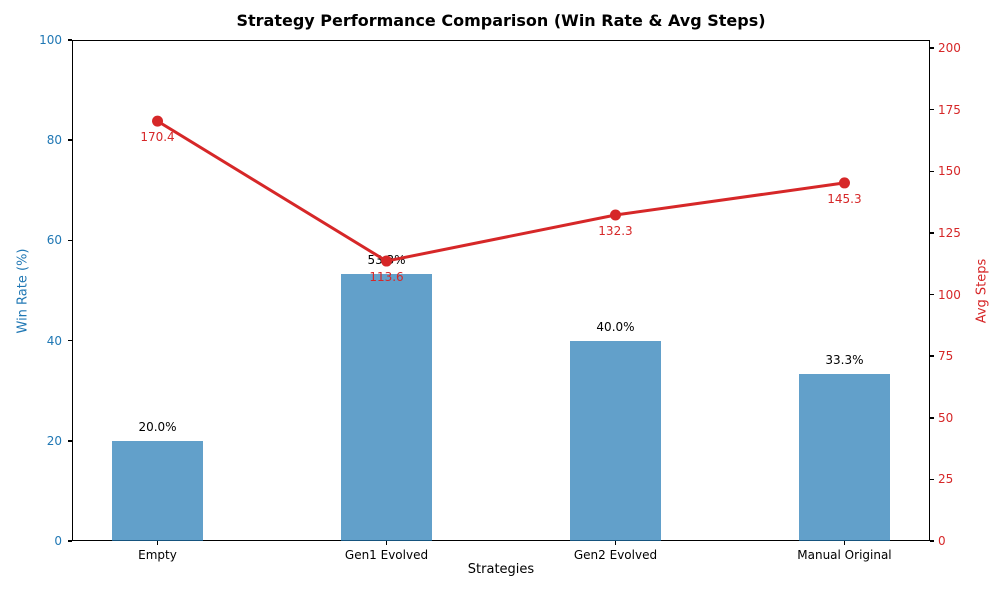 This screenshot has width=1000, height=600. What do you see at coordinates (157, 490) in the screenshot?
I see `bar-empty` at bounding box center [157, 490].